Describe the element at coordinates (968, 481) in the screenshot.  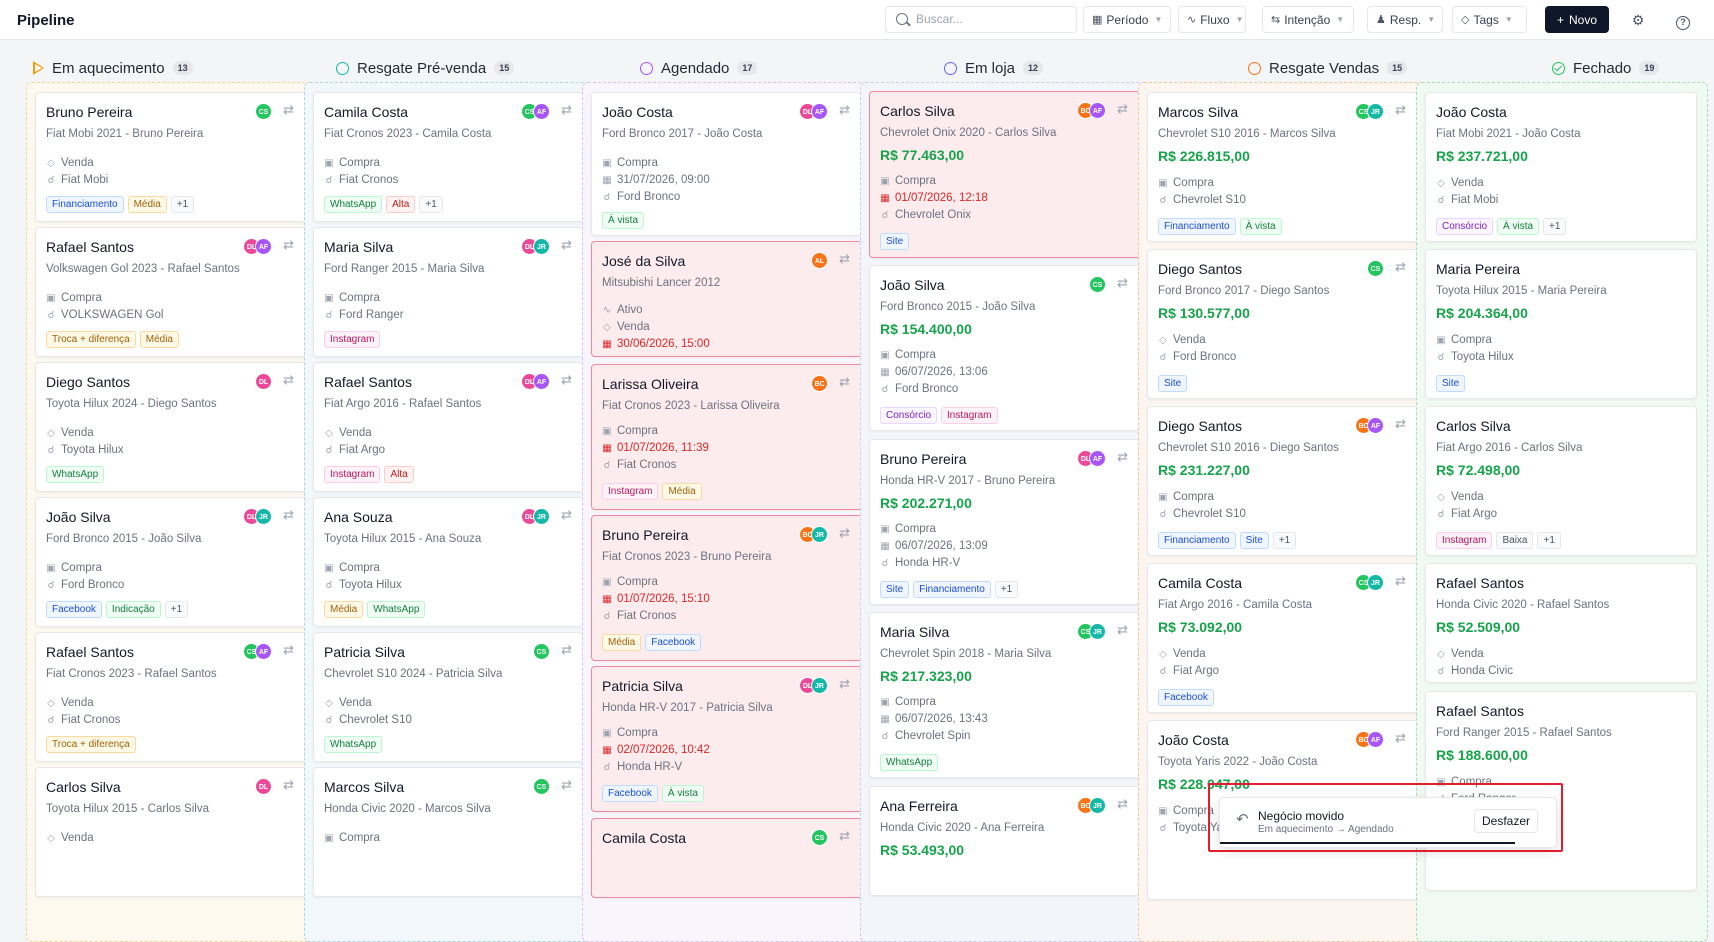
I see `card-subtitle: Honda HR-V 2017 - Bruno Pereira` at that location.